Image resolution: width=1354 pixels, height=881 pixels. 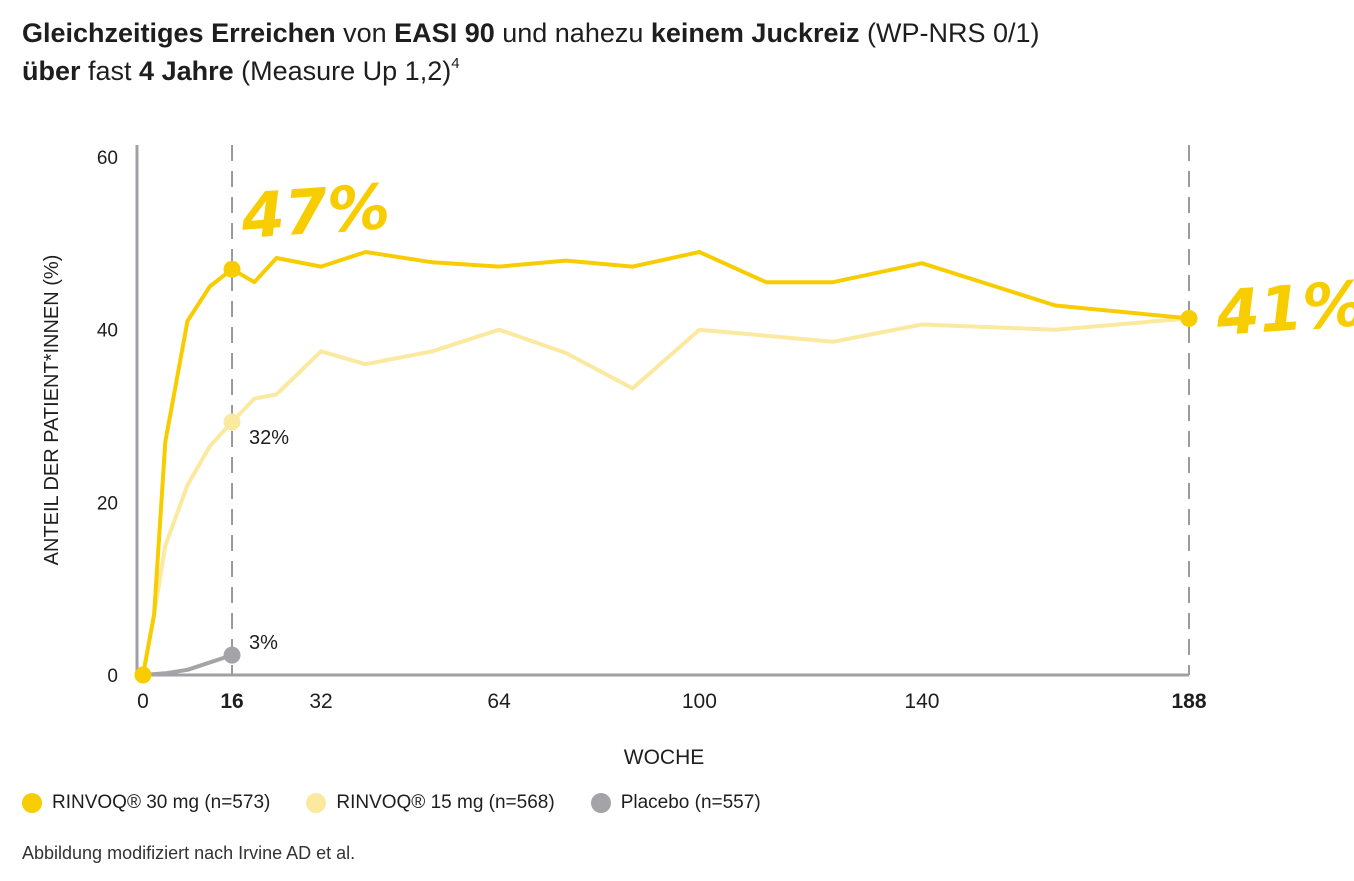 I want to click on y-tick-label: 60, so click(x=107, y=158).